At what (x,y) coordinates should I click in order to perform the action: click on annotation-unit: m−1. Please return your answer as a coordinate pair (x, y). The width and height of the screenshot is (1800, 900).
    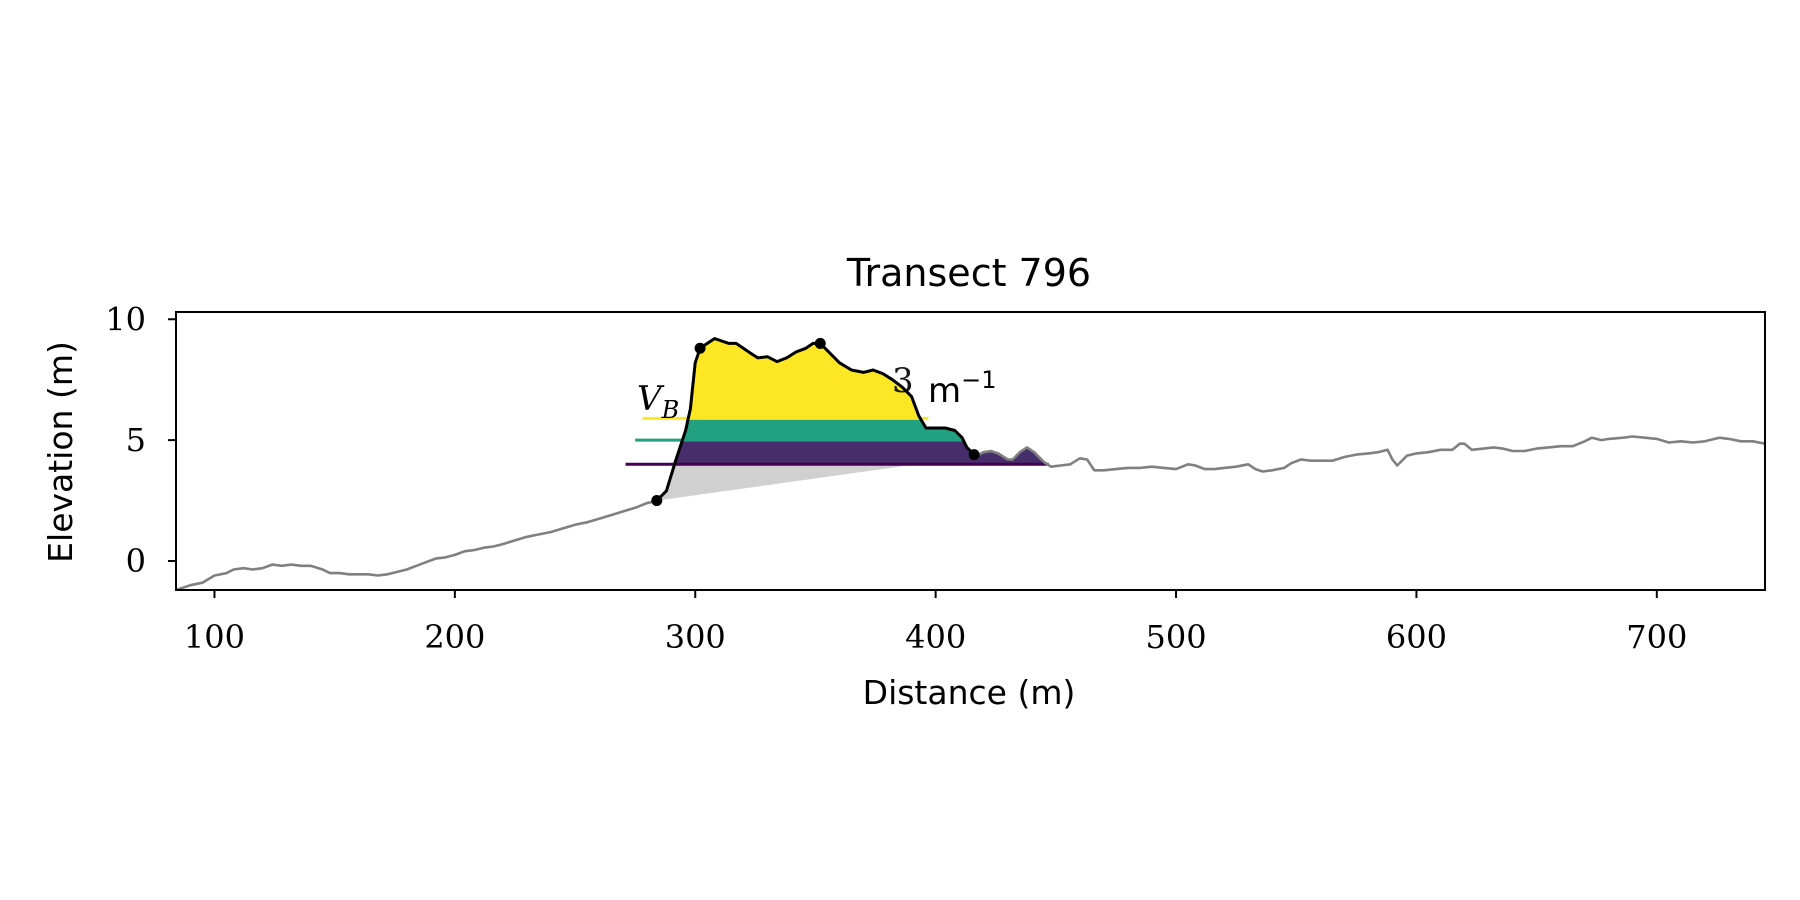
    Looking at the image, I should click on (962, 388).